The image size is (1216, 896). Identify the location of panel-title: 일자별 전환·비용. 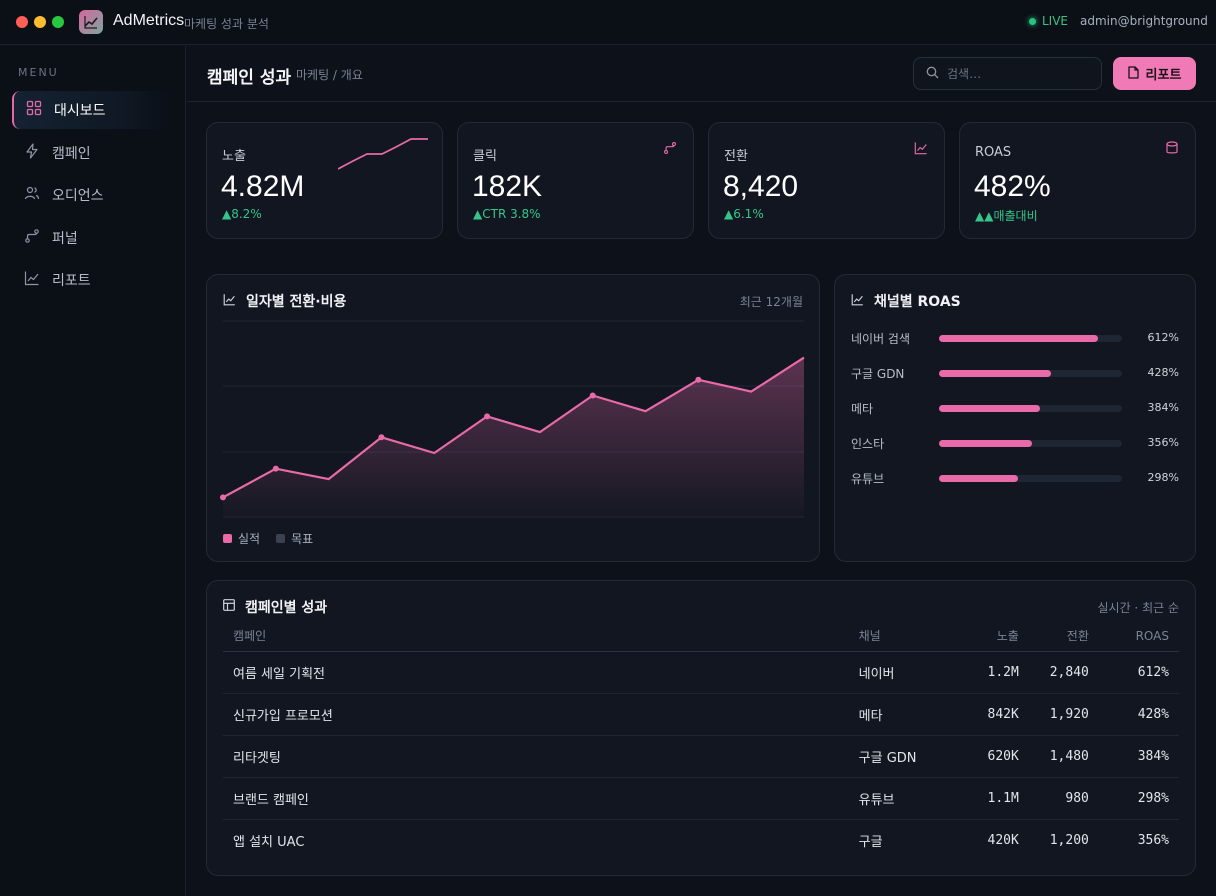
(284, 301).